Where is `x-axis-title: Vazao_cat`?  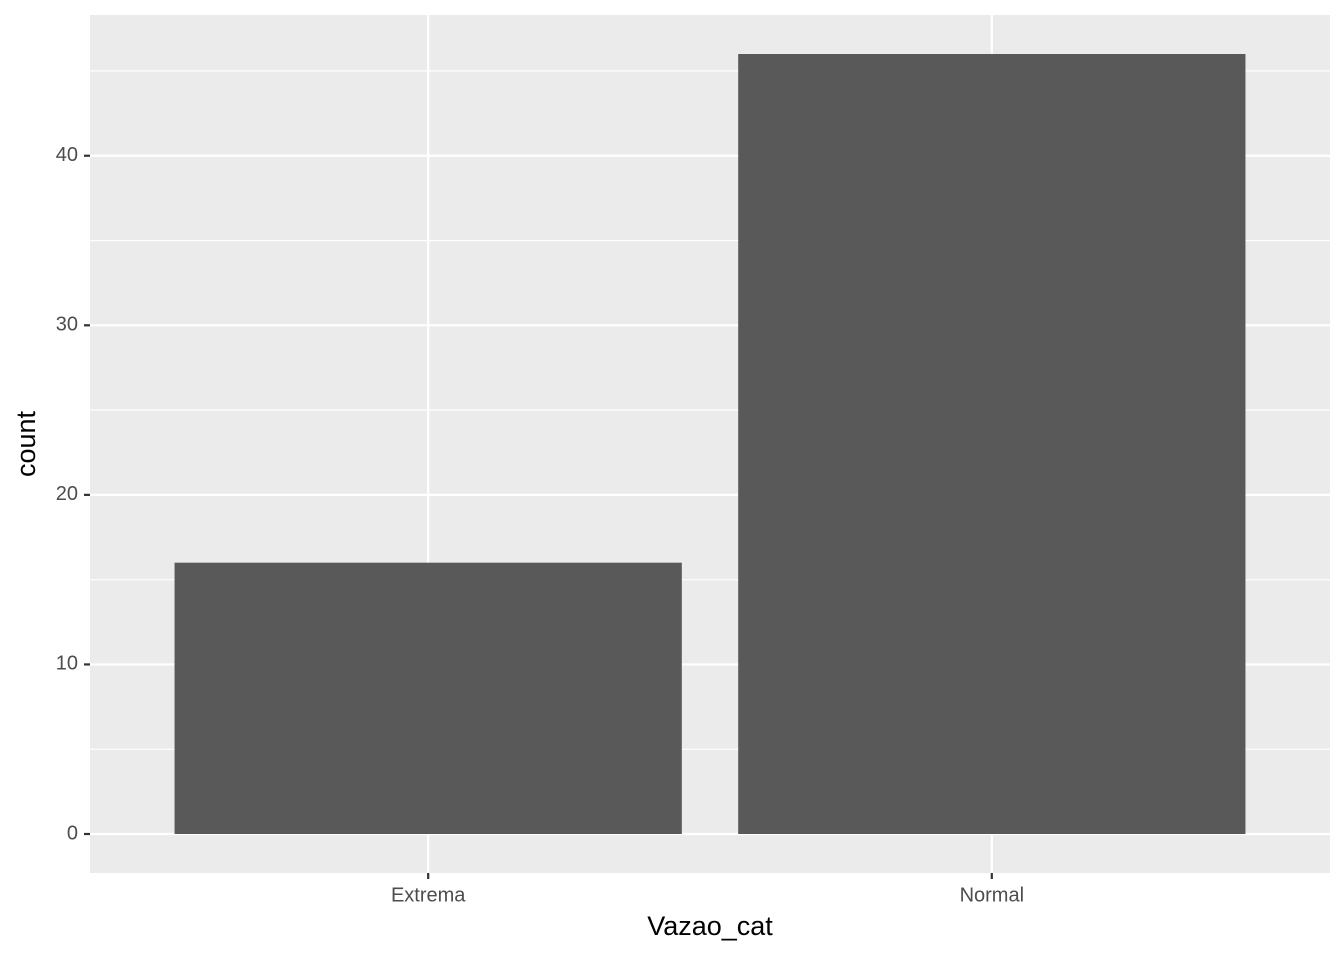 x-axis-title: Vazao_cat is located at coordinates (710, 926).